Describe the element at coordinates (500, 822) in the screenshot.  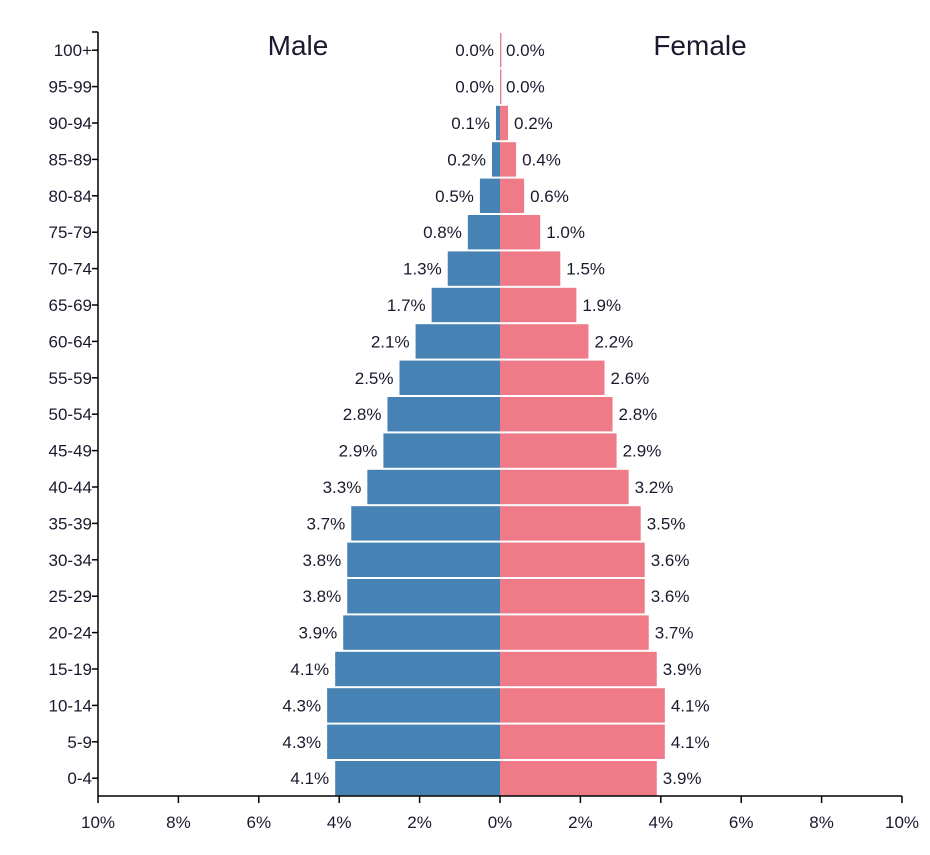
I see `x-axis-tick-label-5: 0%` at that location.